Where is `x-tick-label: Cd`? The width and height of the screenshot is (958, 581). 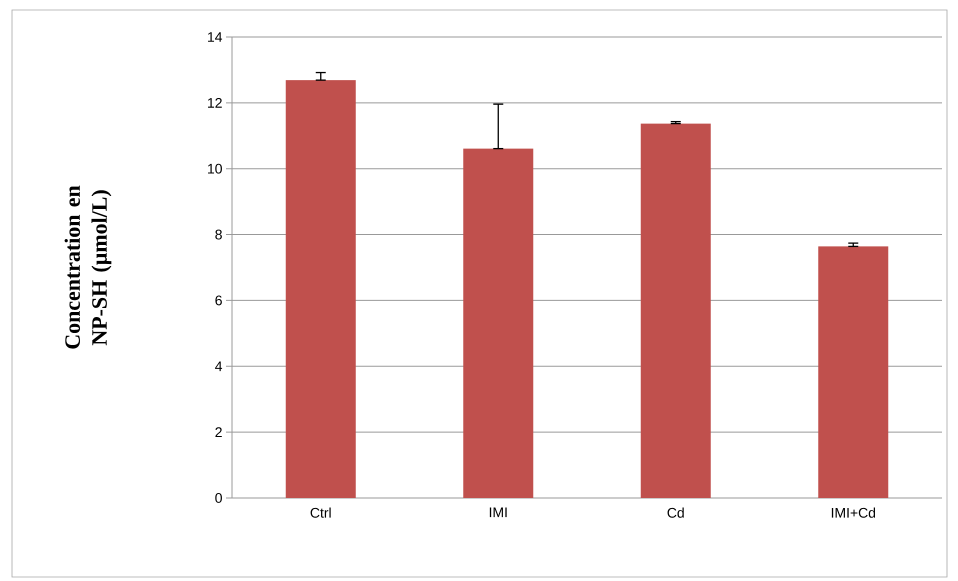 x-tick-label: Cd is located at coordinates (676, 513).